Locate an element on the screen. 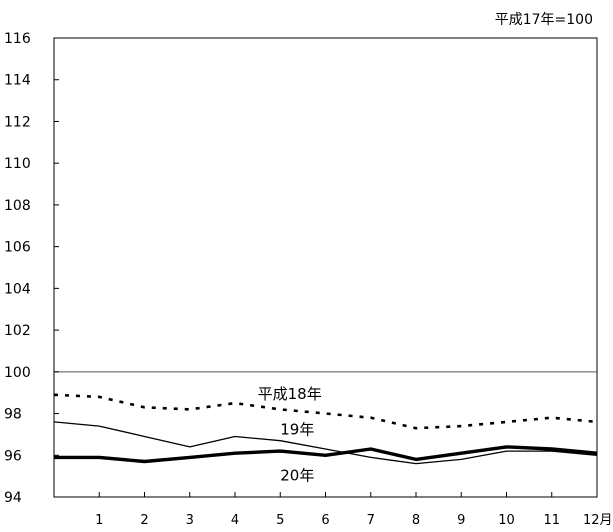 The image size is (613, 532). x-tick-label: 11 is located at coordinates (551, 520).